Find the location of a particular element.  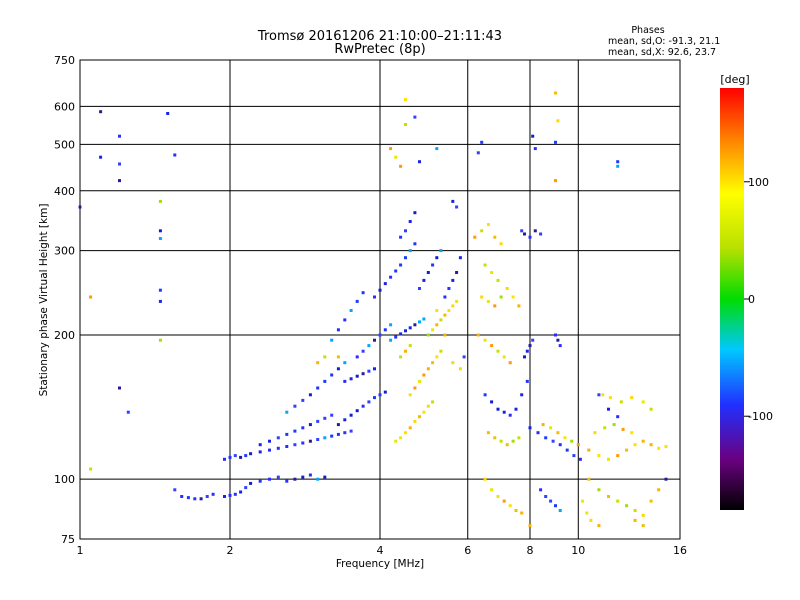

x-tick-label: 2 is located at coordinates (230, 550).